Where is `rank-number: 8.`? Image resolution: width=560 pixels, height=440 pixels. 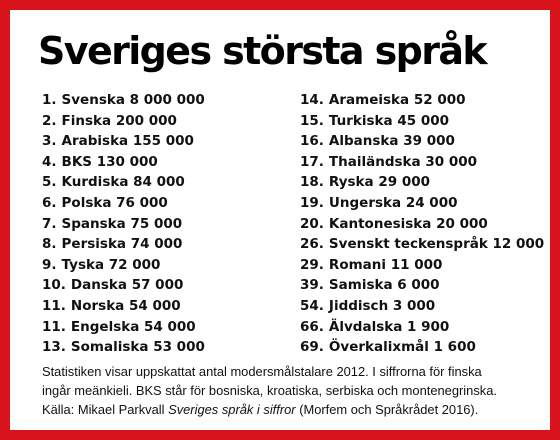
rank-number: 8. is located at coordinates (49, 244).